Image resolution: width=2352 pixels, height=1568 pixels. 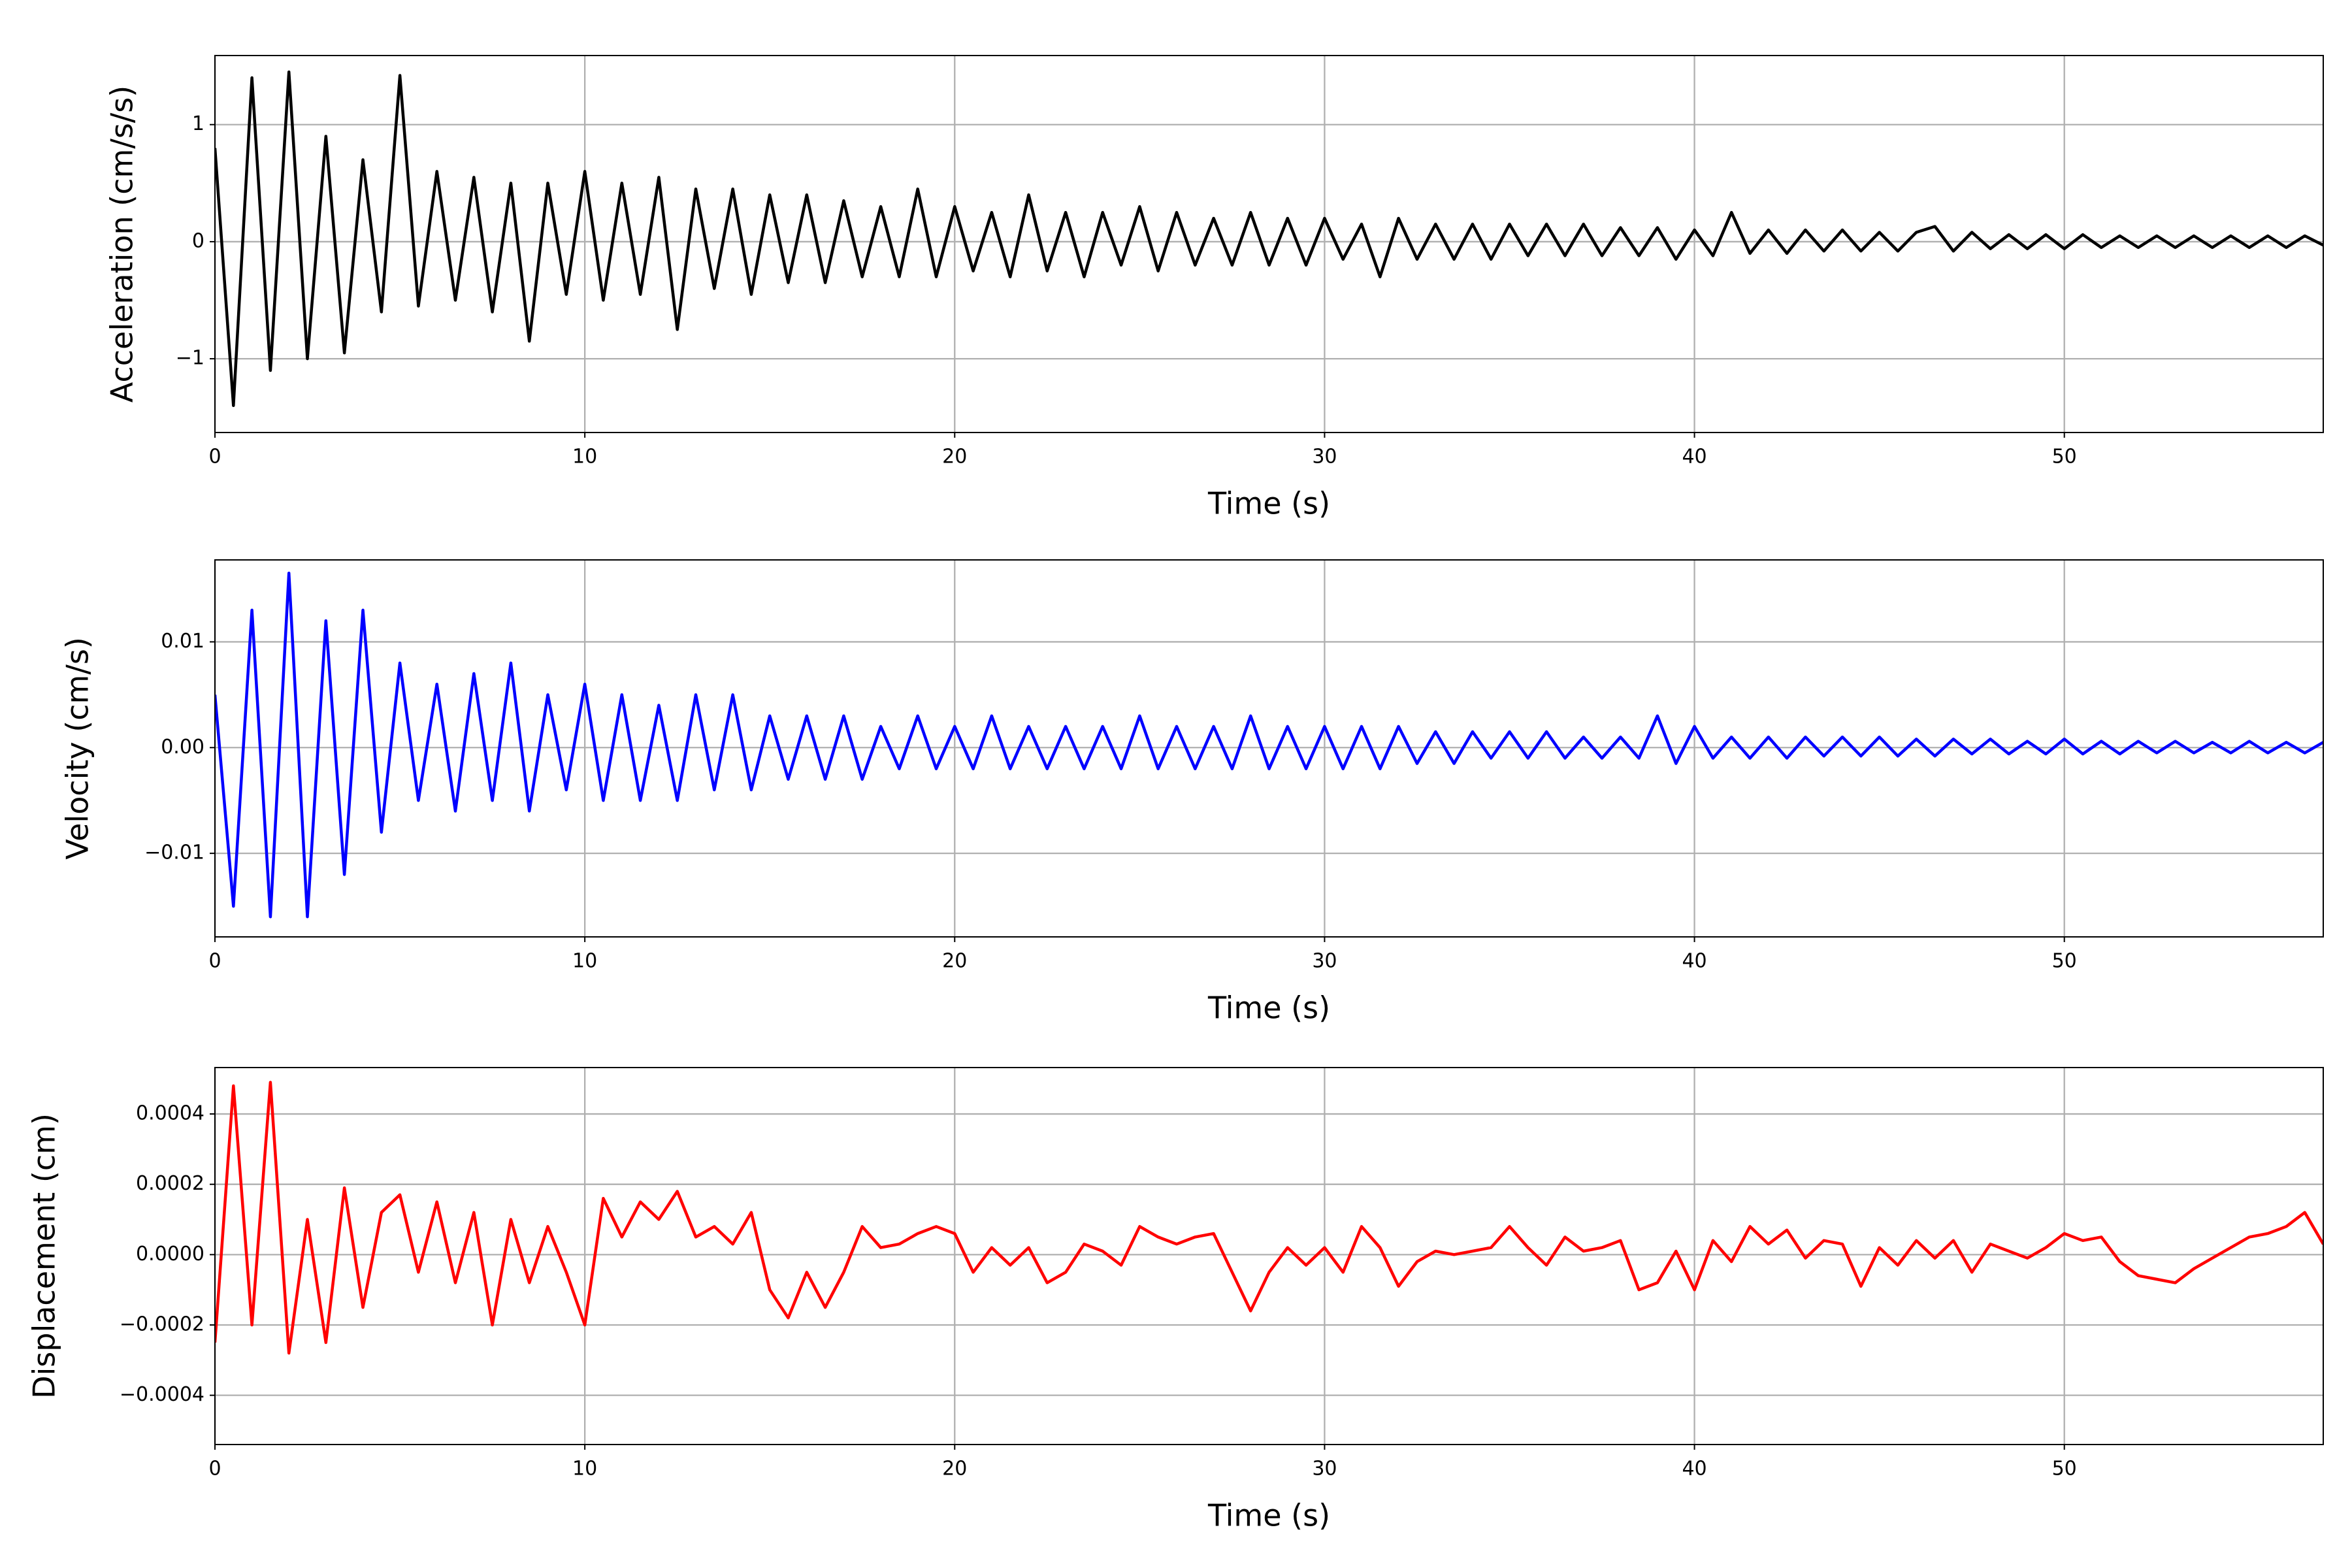 What do you see at coordinates (162, 1394) in the screenshot?
I see `y-tick-label: −0.0004` at bounding box center [162, 1394].